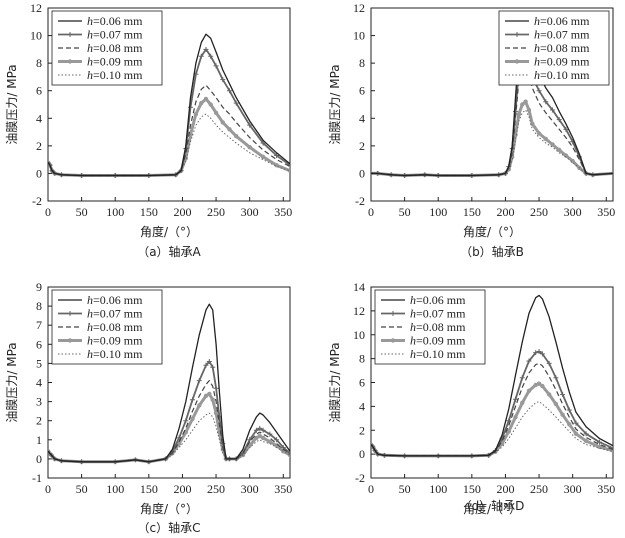  What do you see at coordinates (169, 527) in the screenshot?
I see `panel-caption: （c）轴承C` at bounding box center [169, 527].